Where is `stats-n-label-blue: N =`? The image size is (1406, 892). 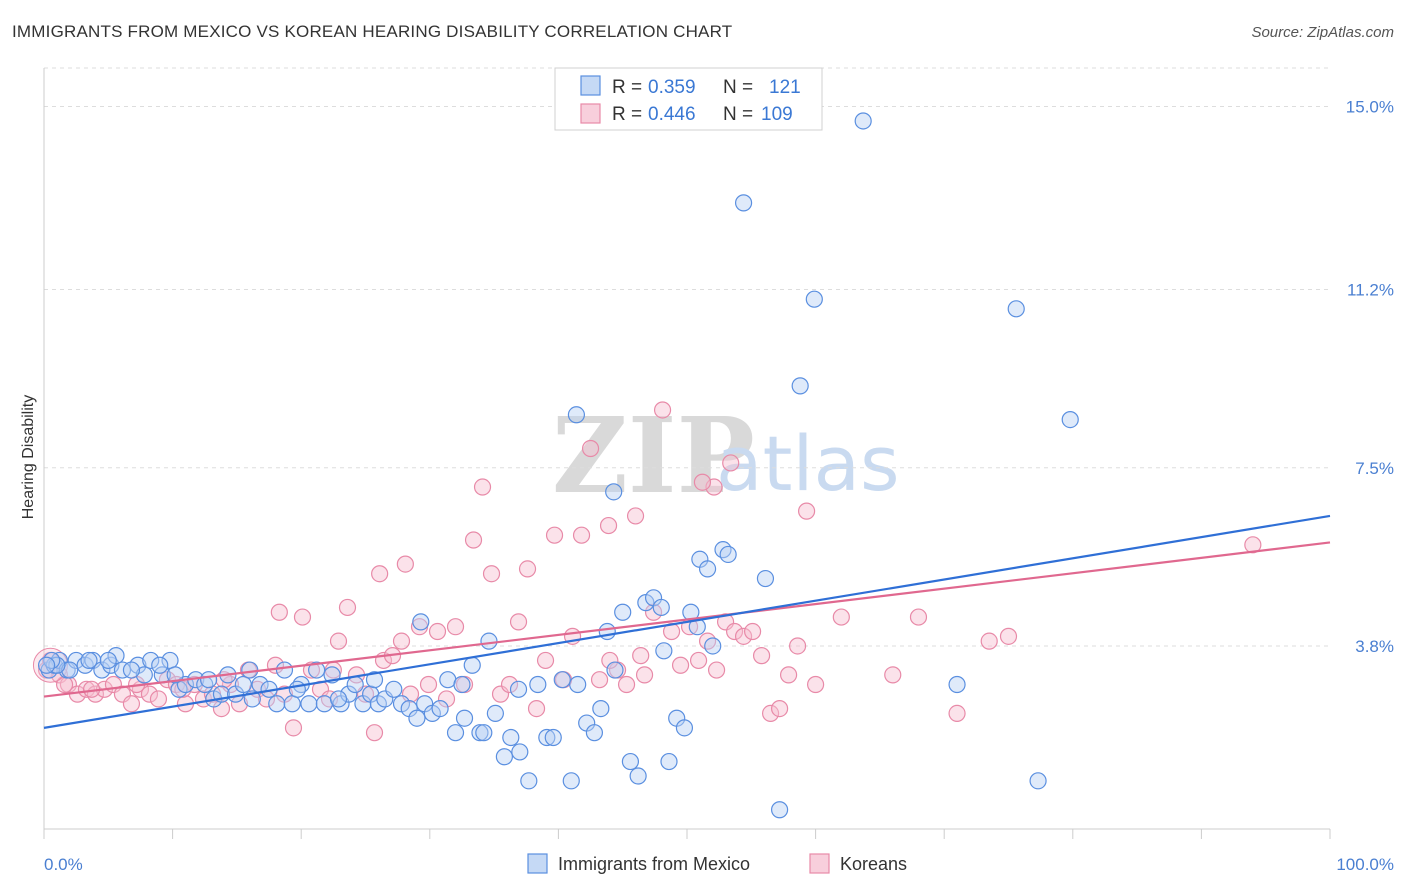
stats-n-label-blue: N = is located at coordinates (738, 87).